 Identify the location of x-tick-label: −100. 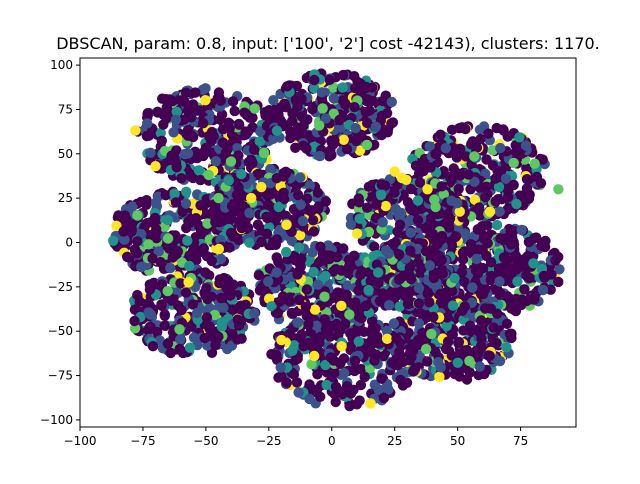
(80, 441).